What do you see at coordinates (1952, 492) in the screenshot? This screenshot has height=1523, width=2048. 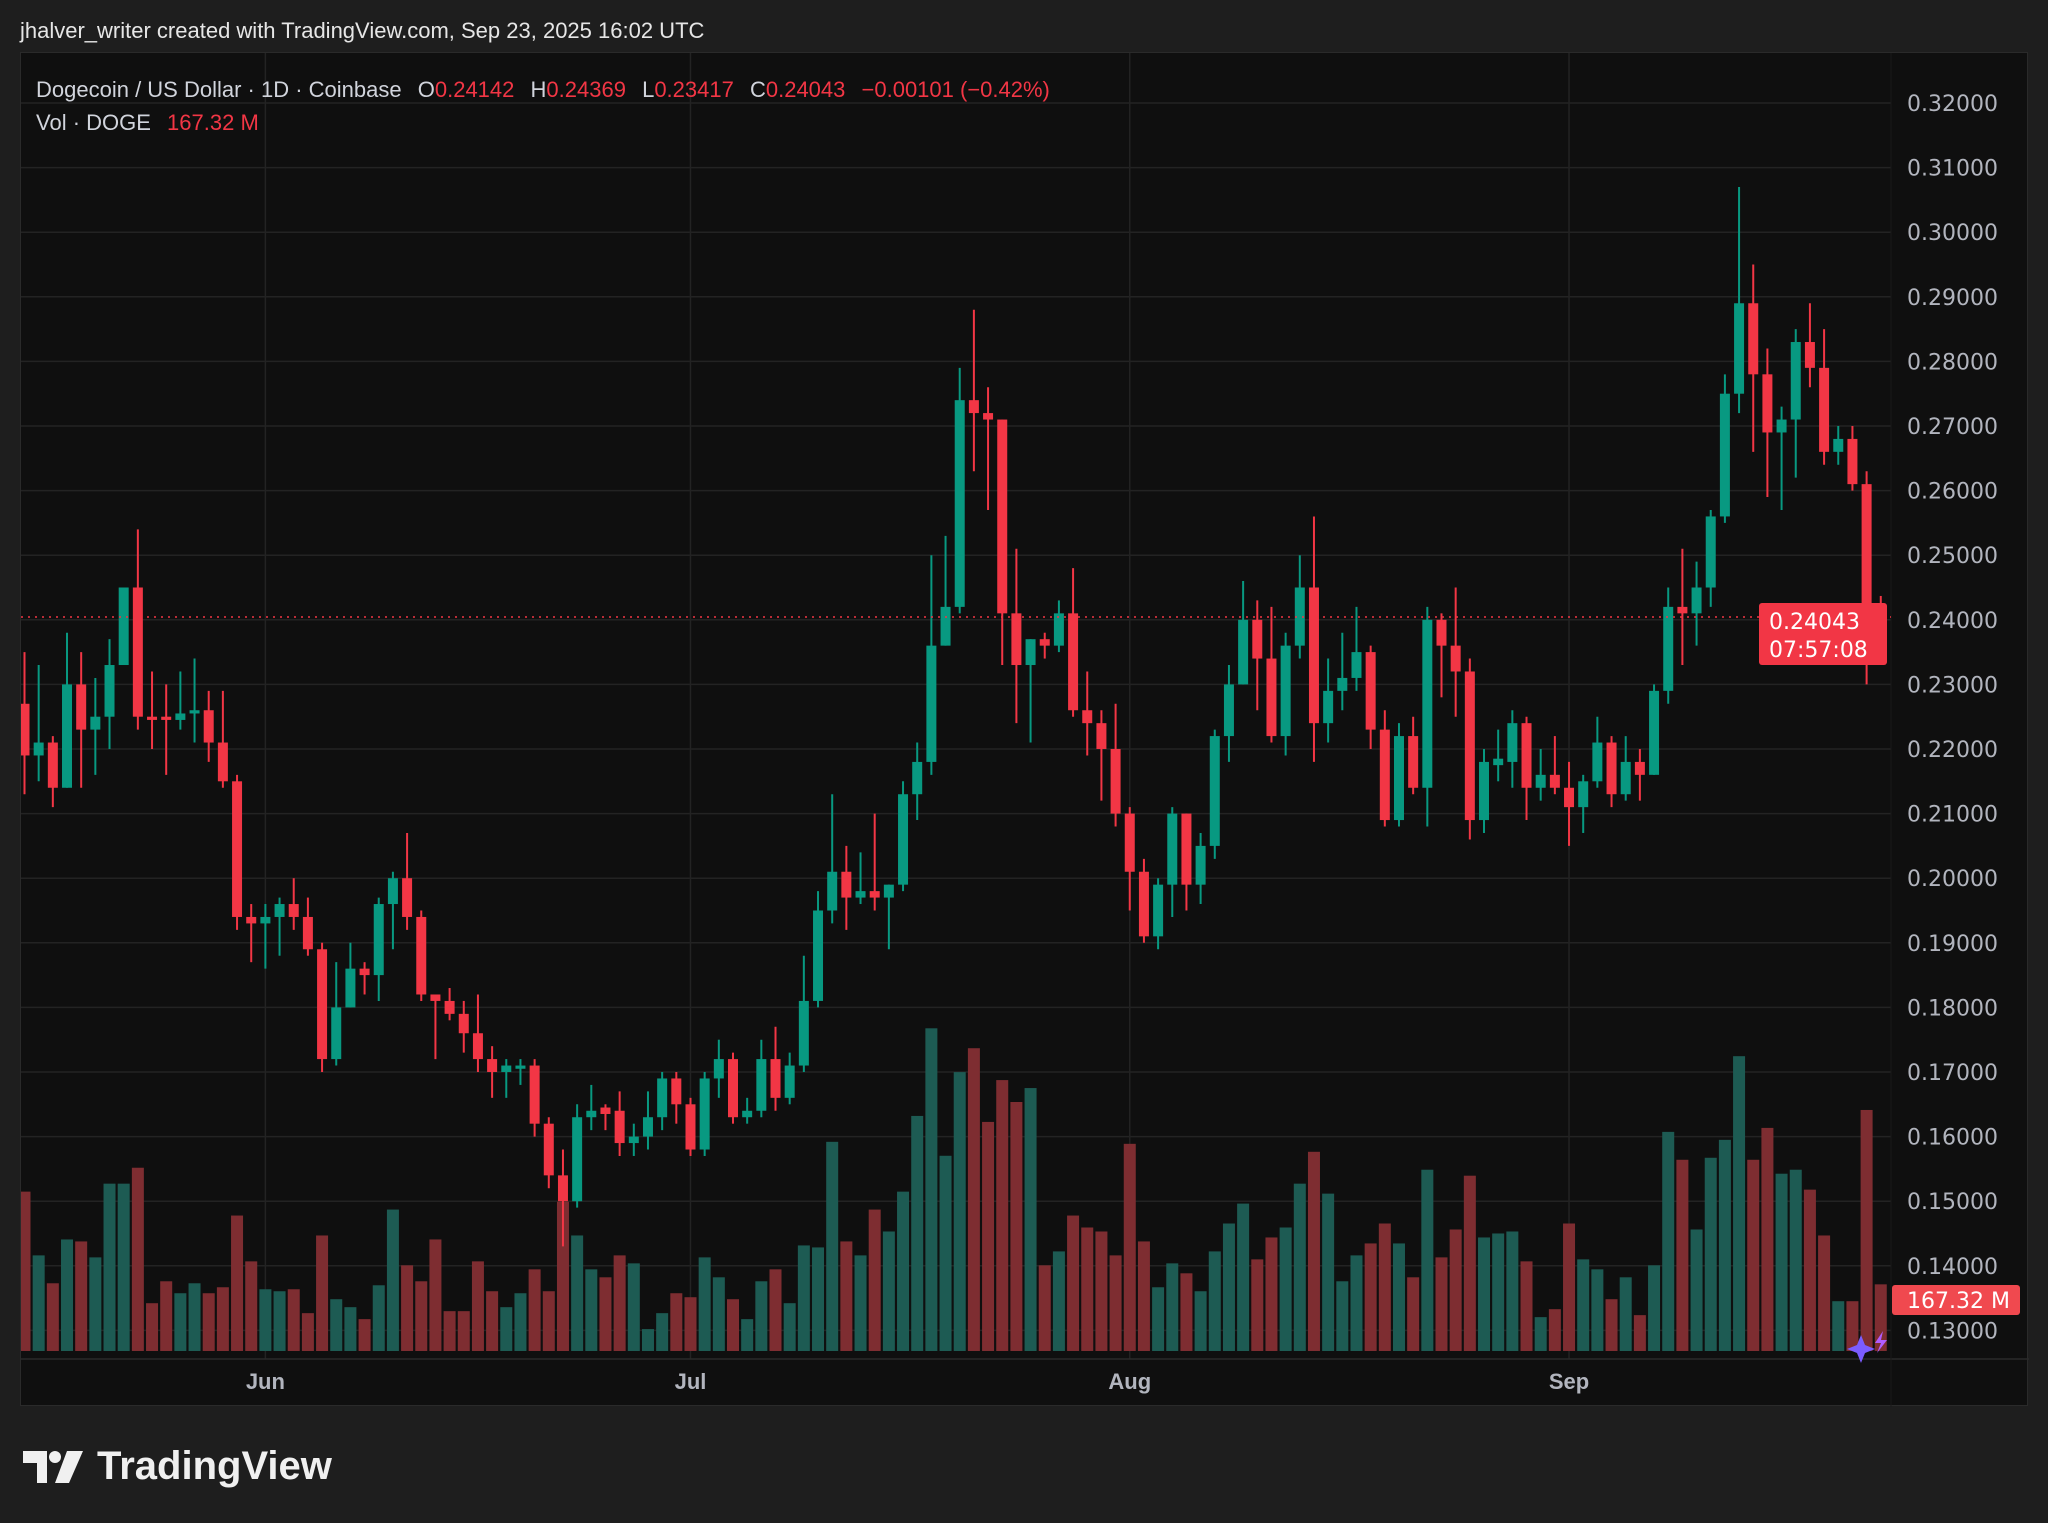 I see `price-tick-label: 0.26000` at bounding box center [1952, 492].